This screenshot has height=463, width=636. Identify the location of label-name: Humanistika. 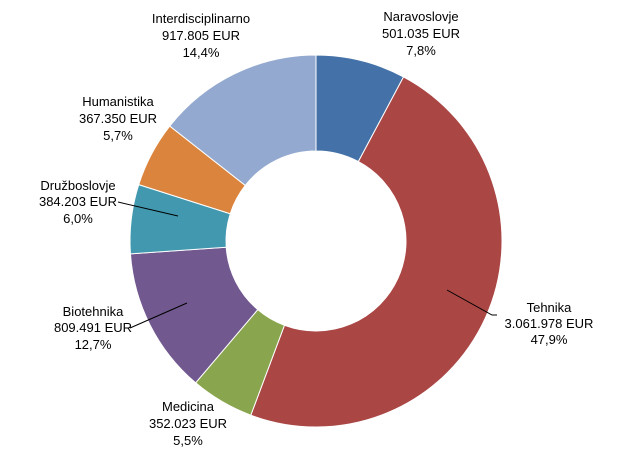
(118, 101).